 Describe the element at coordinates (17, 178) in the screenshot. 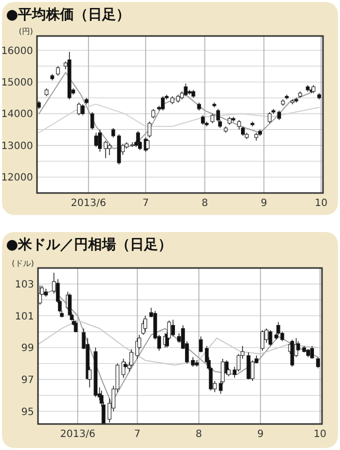

I see `y-tick-label: 12000` at that location.